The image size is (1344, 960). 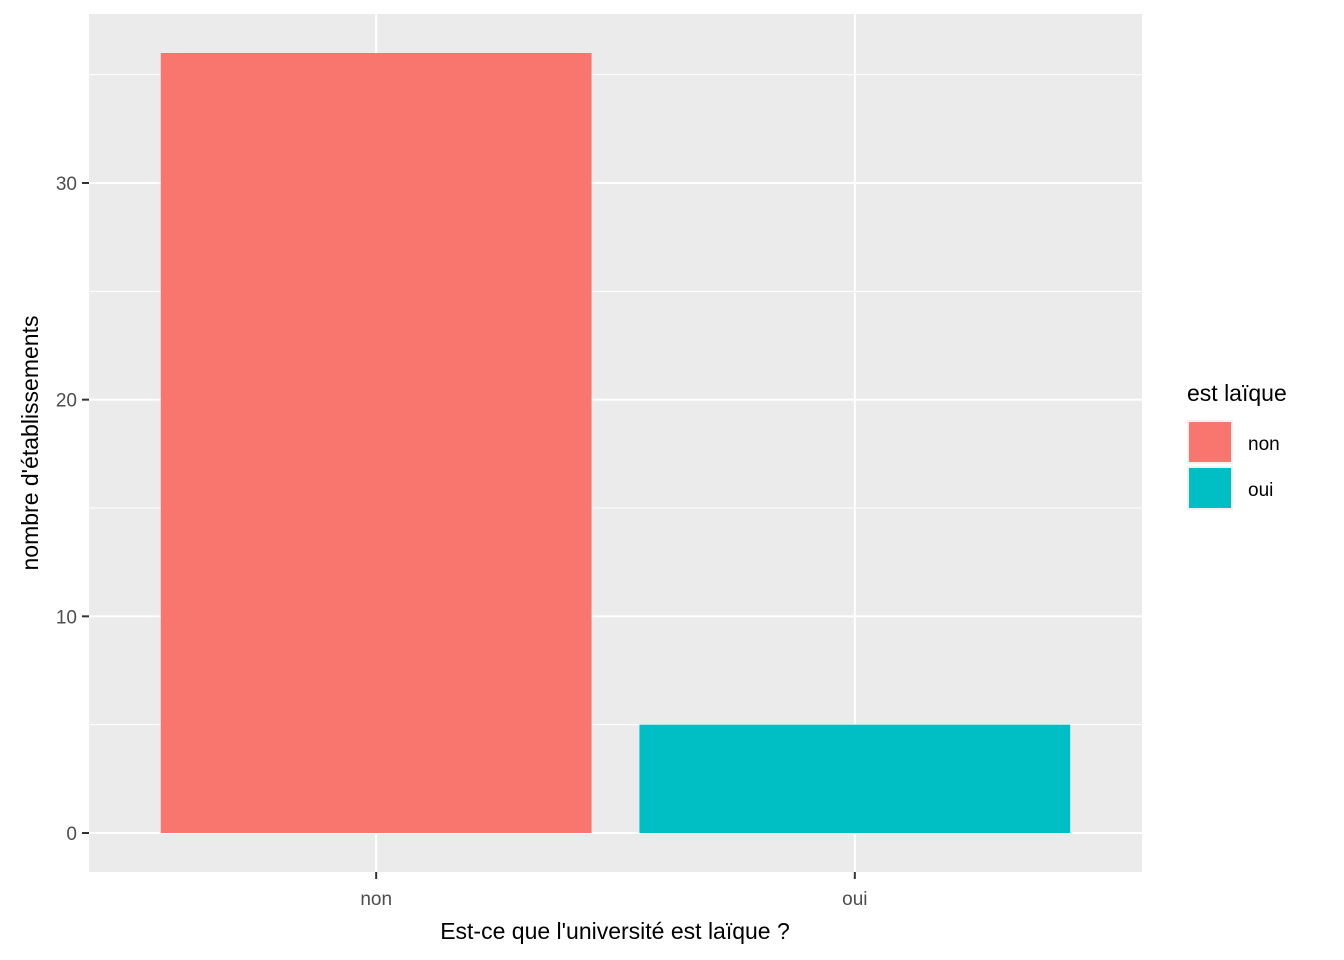 I want to click on y-tick-label: 30, so click(x=66, y=184).